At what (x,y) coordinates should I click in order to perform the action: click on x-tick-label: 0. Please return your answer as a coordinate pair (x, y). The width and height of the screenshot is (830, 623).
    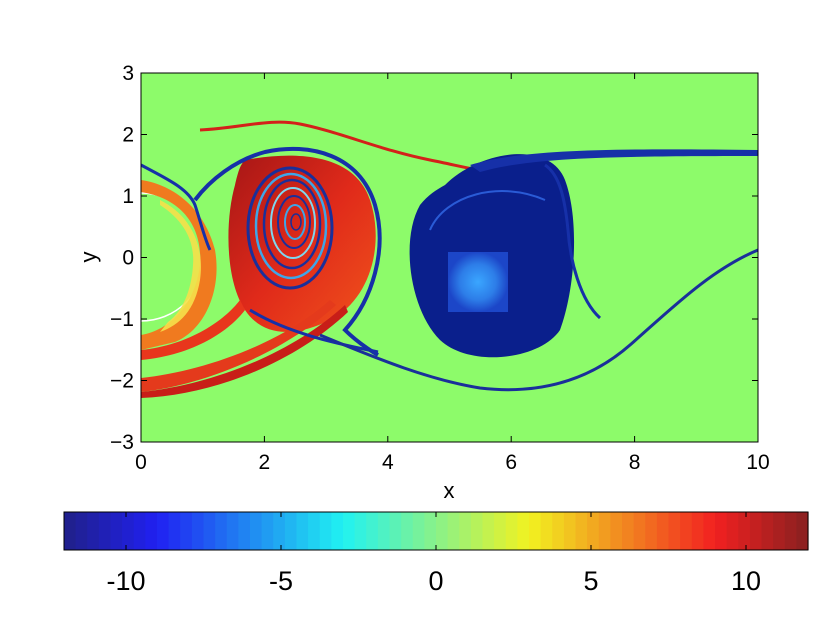
    Looking at the image, I should click on (141, 462).